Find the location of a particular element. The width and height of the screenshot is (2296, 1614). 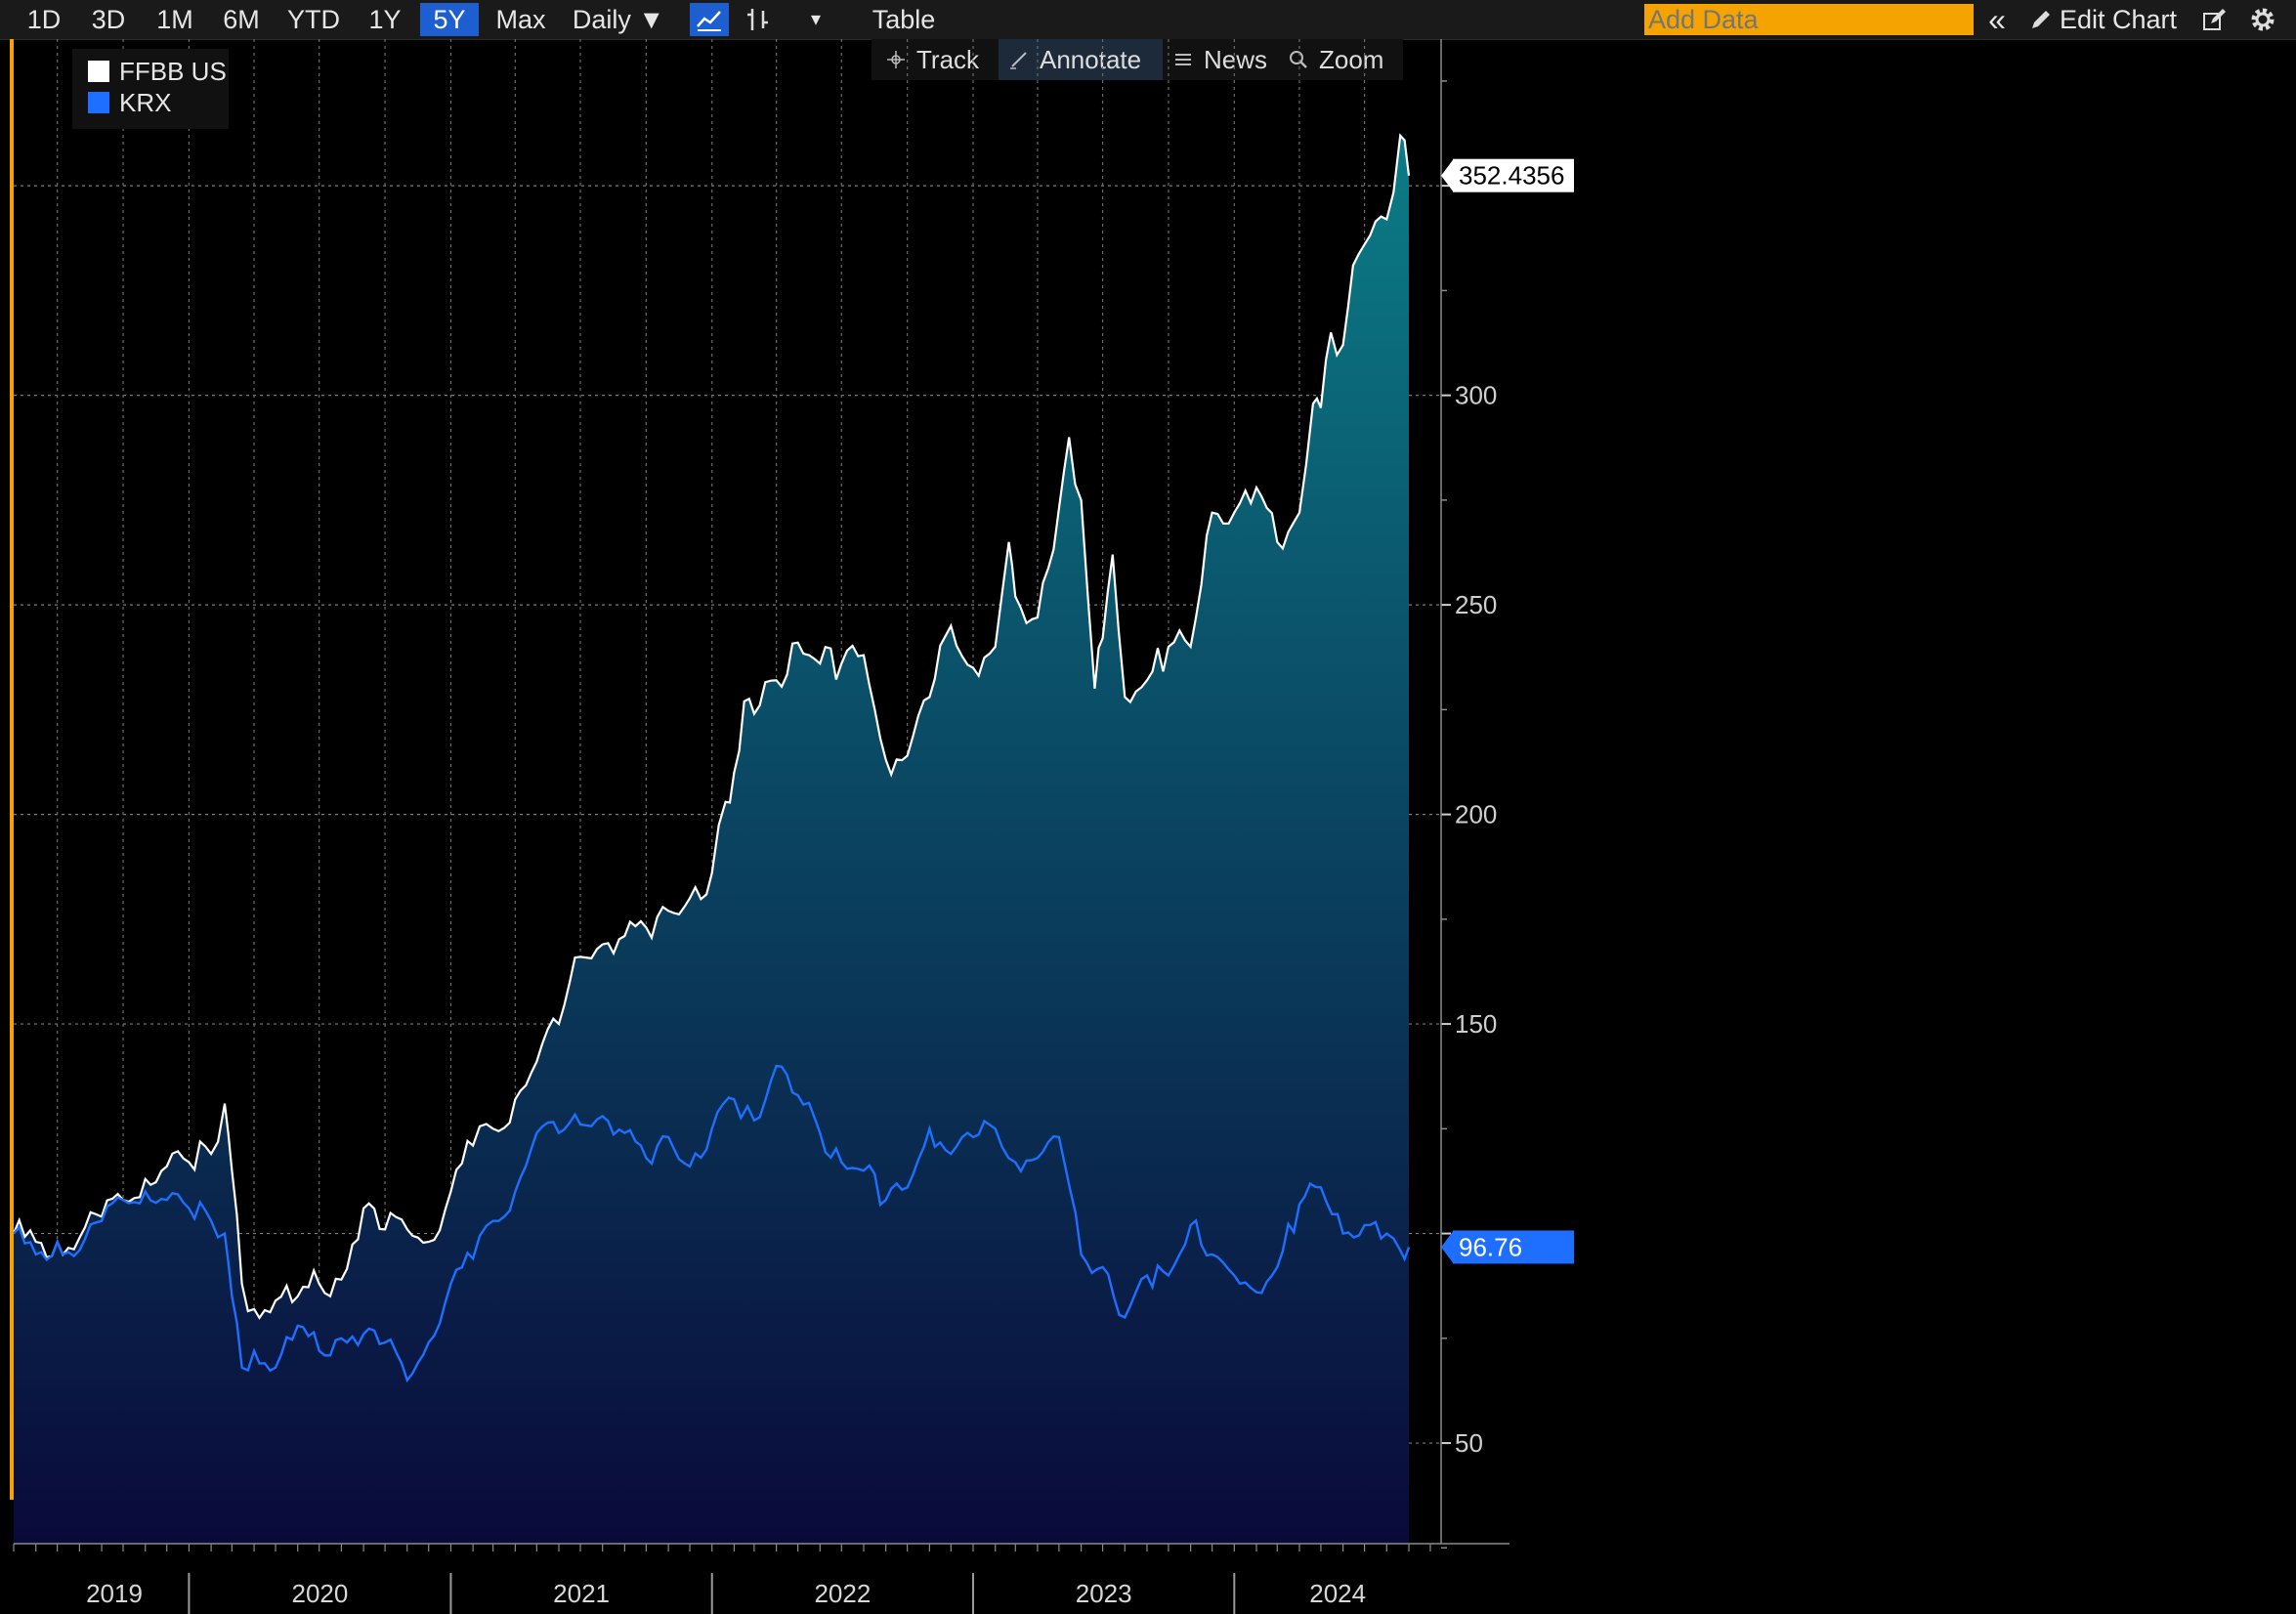

y-tick-label: 50 is located at coordinates (1469, 1443).